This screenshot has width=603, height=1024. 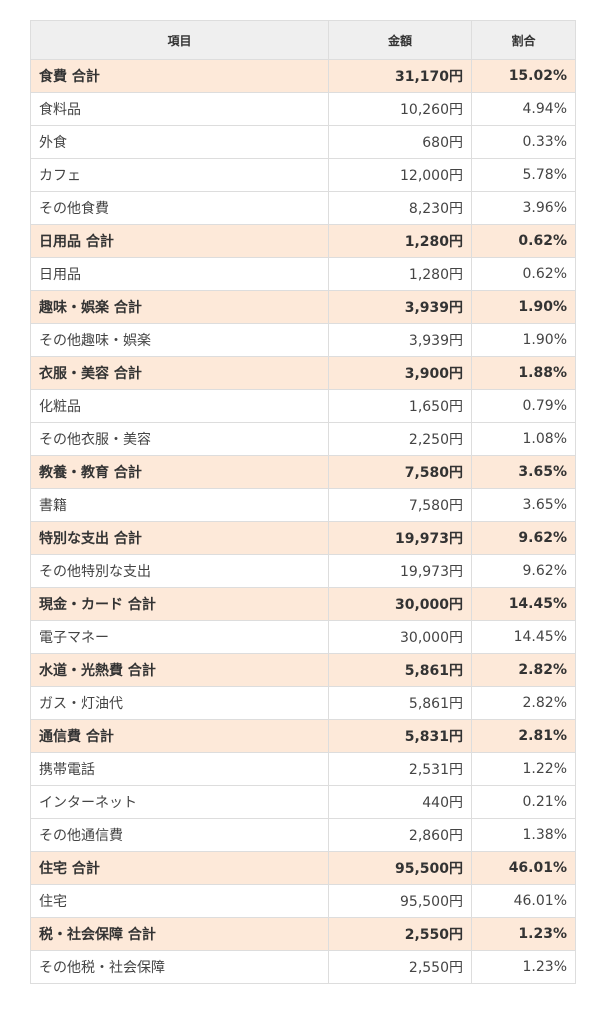 What do you see at coordinates (400, 802) in the screenshot?
I see `cell-amount: 440円` at bounding box center [400, 802].